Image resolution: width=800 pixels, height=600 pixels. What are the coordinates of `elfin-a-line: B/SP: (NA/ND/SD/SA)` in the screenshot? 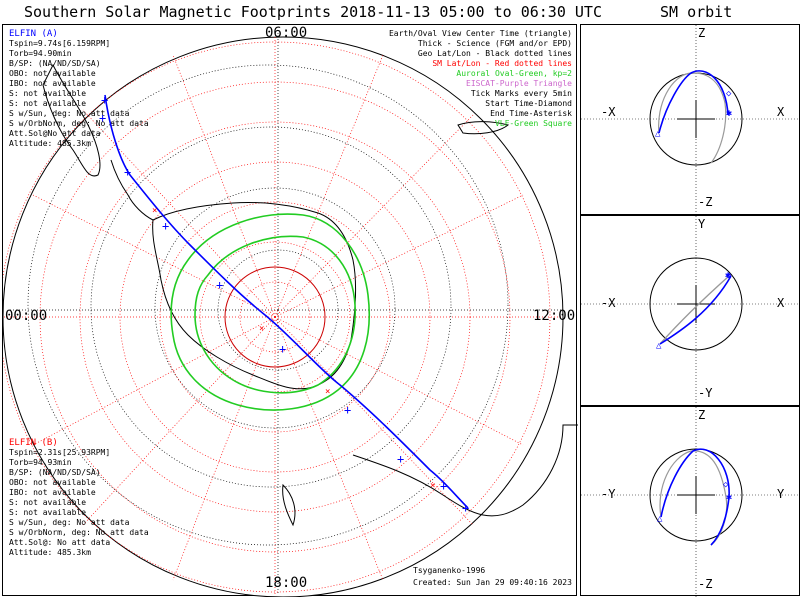 It's located at (55, 63).